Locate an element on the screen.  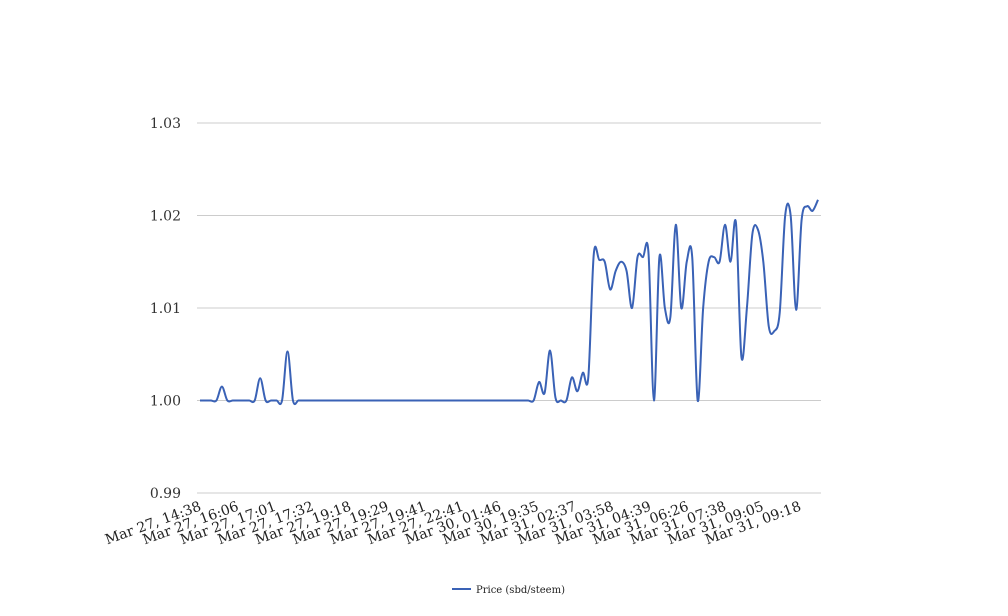
y-tick-label: 1.02 is located at coordinates (165, 217).